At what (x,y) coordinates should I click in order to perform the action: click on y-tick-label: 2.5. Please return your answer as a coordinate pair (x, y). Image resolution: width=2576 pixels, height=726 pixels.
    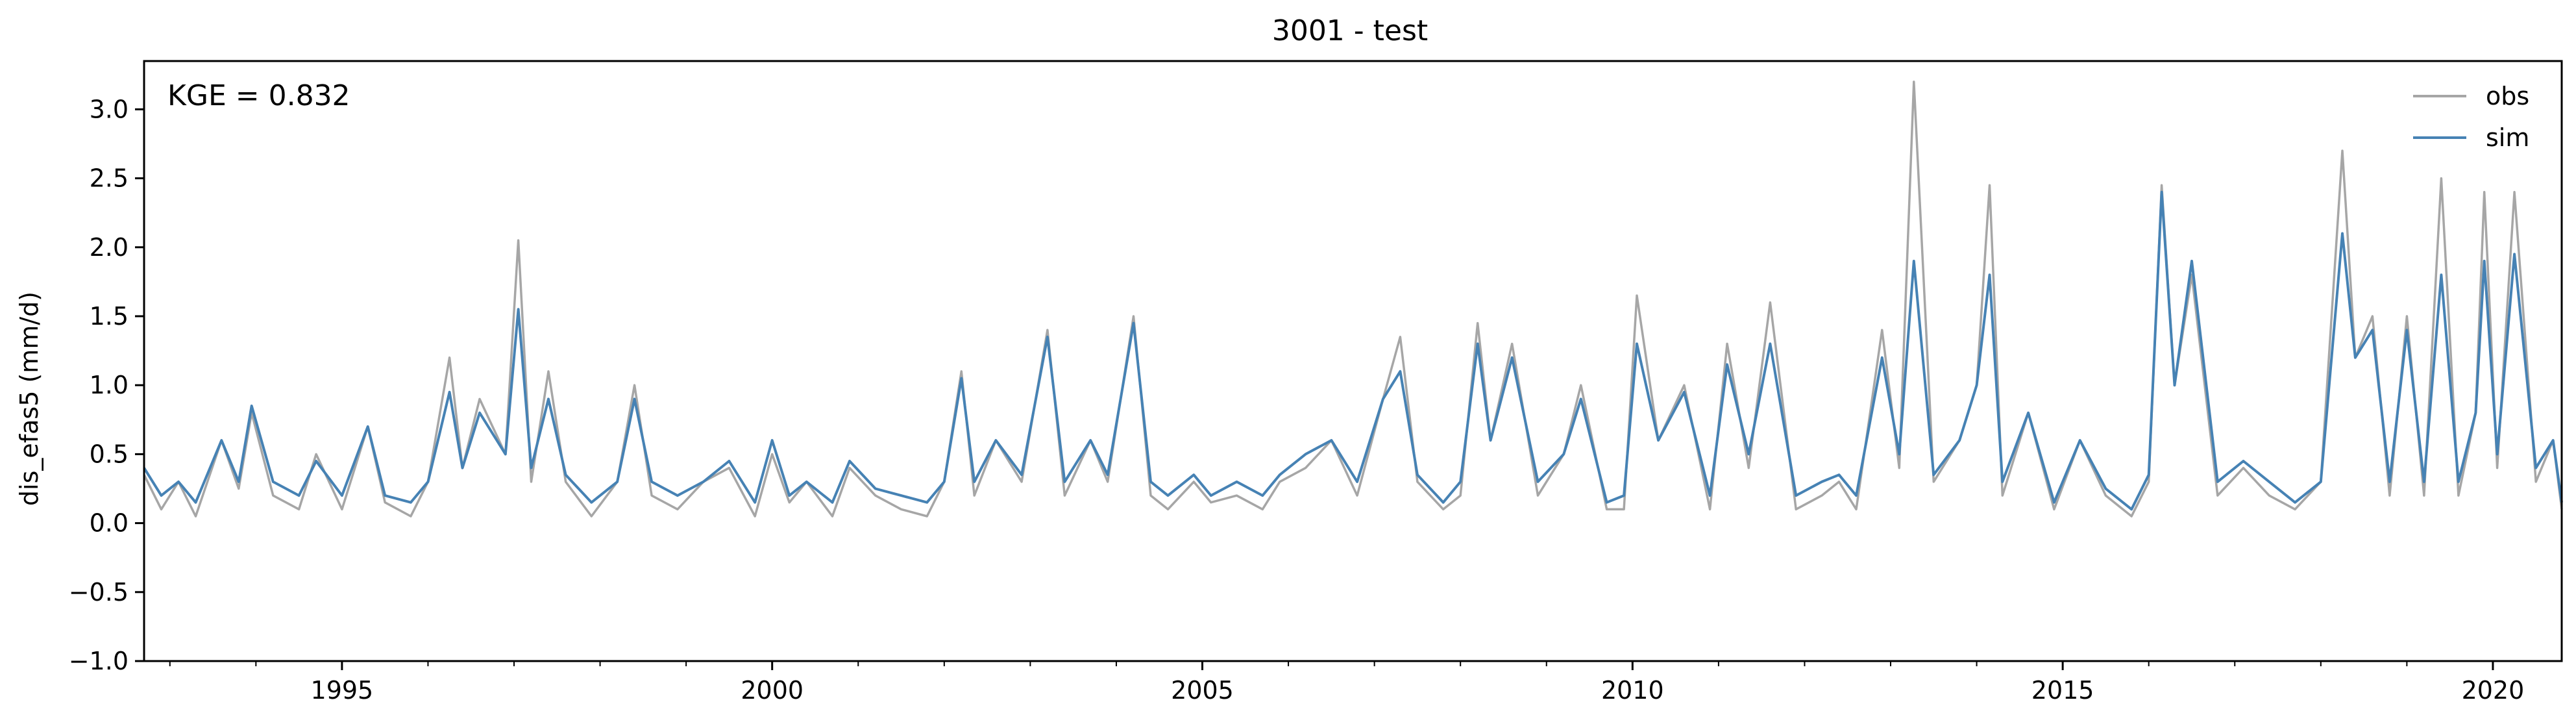
    Looking at the image, I should click on (109, 178).